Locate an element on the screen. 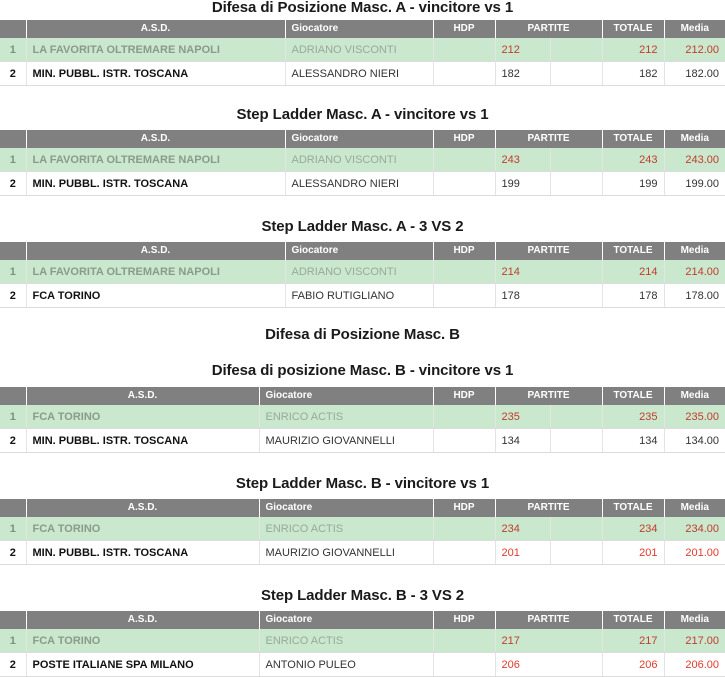 This screenshot has width=725, height=677. cell-media: 217.00 is located at coordinates (694, 641).